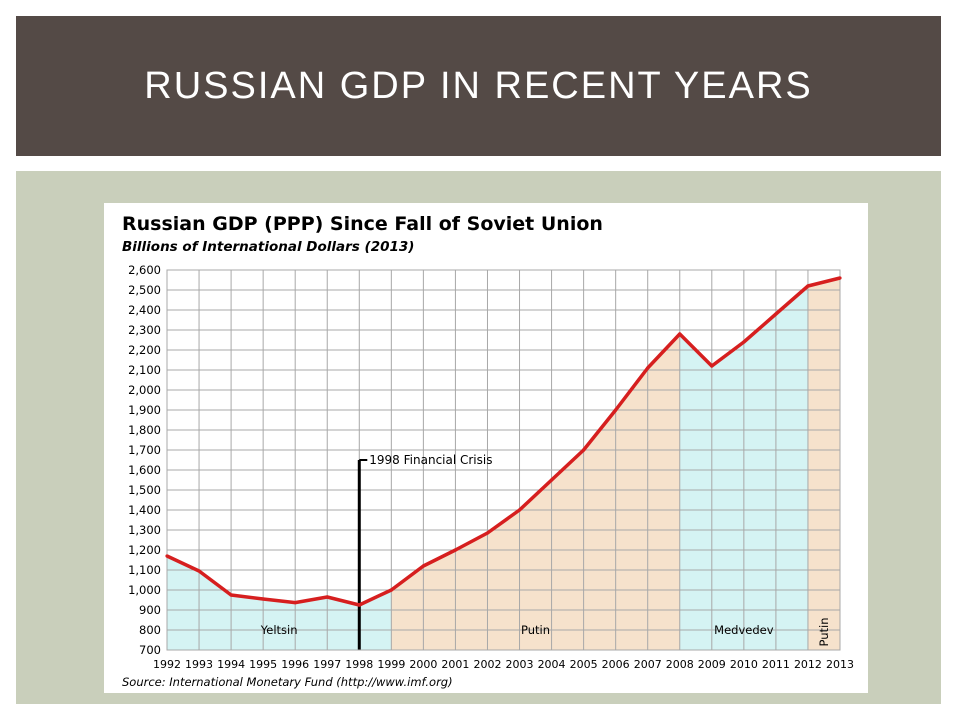 The width and height of the screenshot is (960, 720). I want to click on x-tick-label: 2009, so click(712, 664).